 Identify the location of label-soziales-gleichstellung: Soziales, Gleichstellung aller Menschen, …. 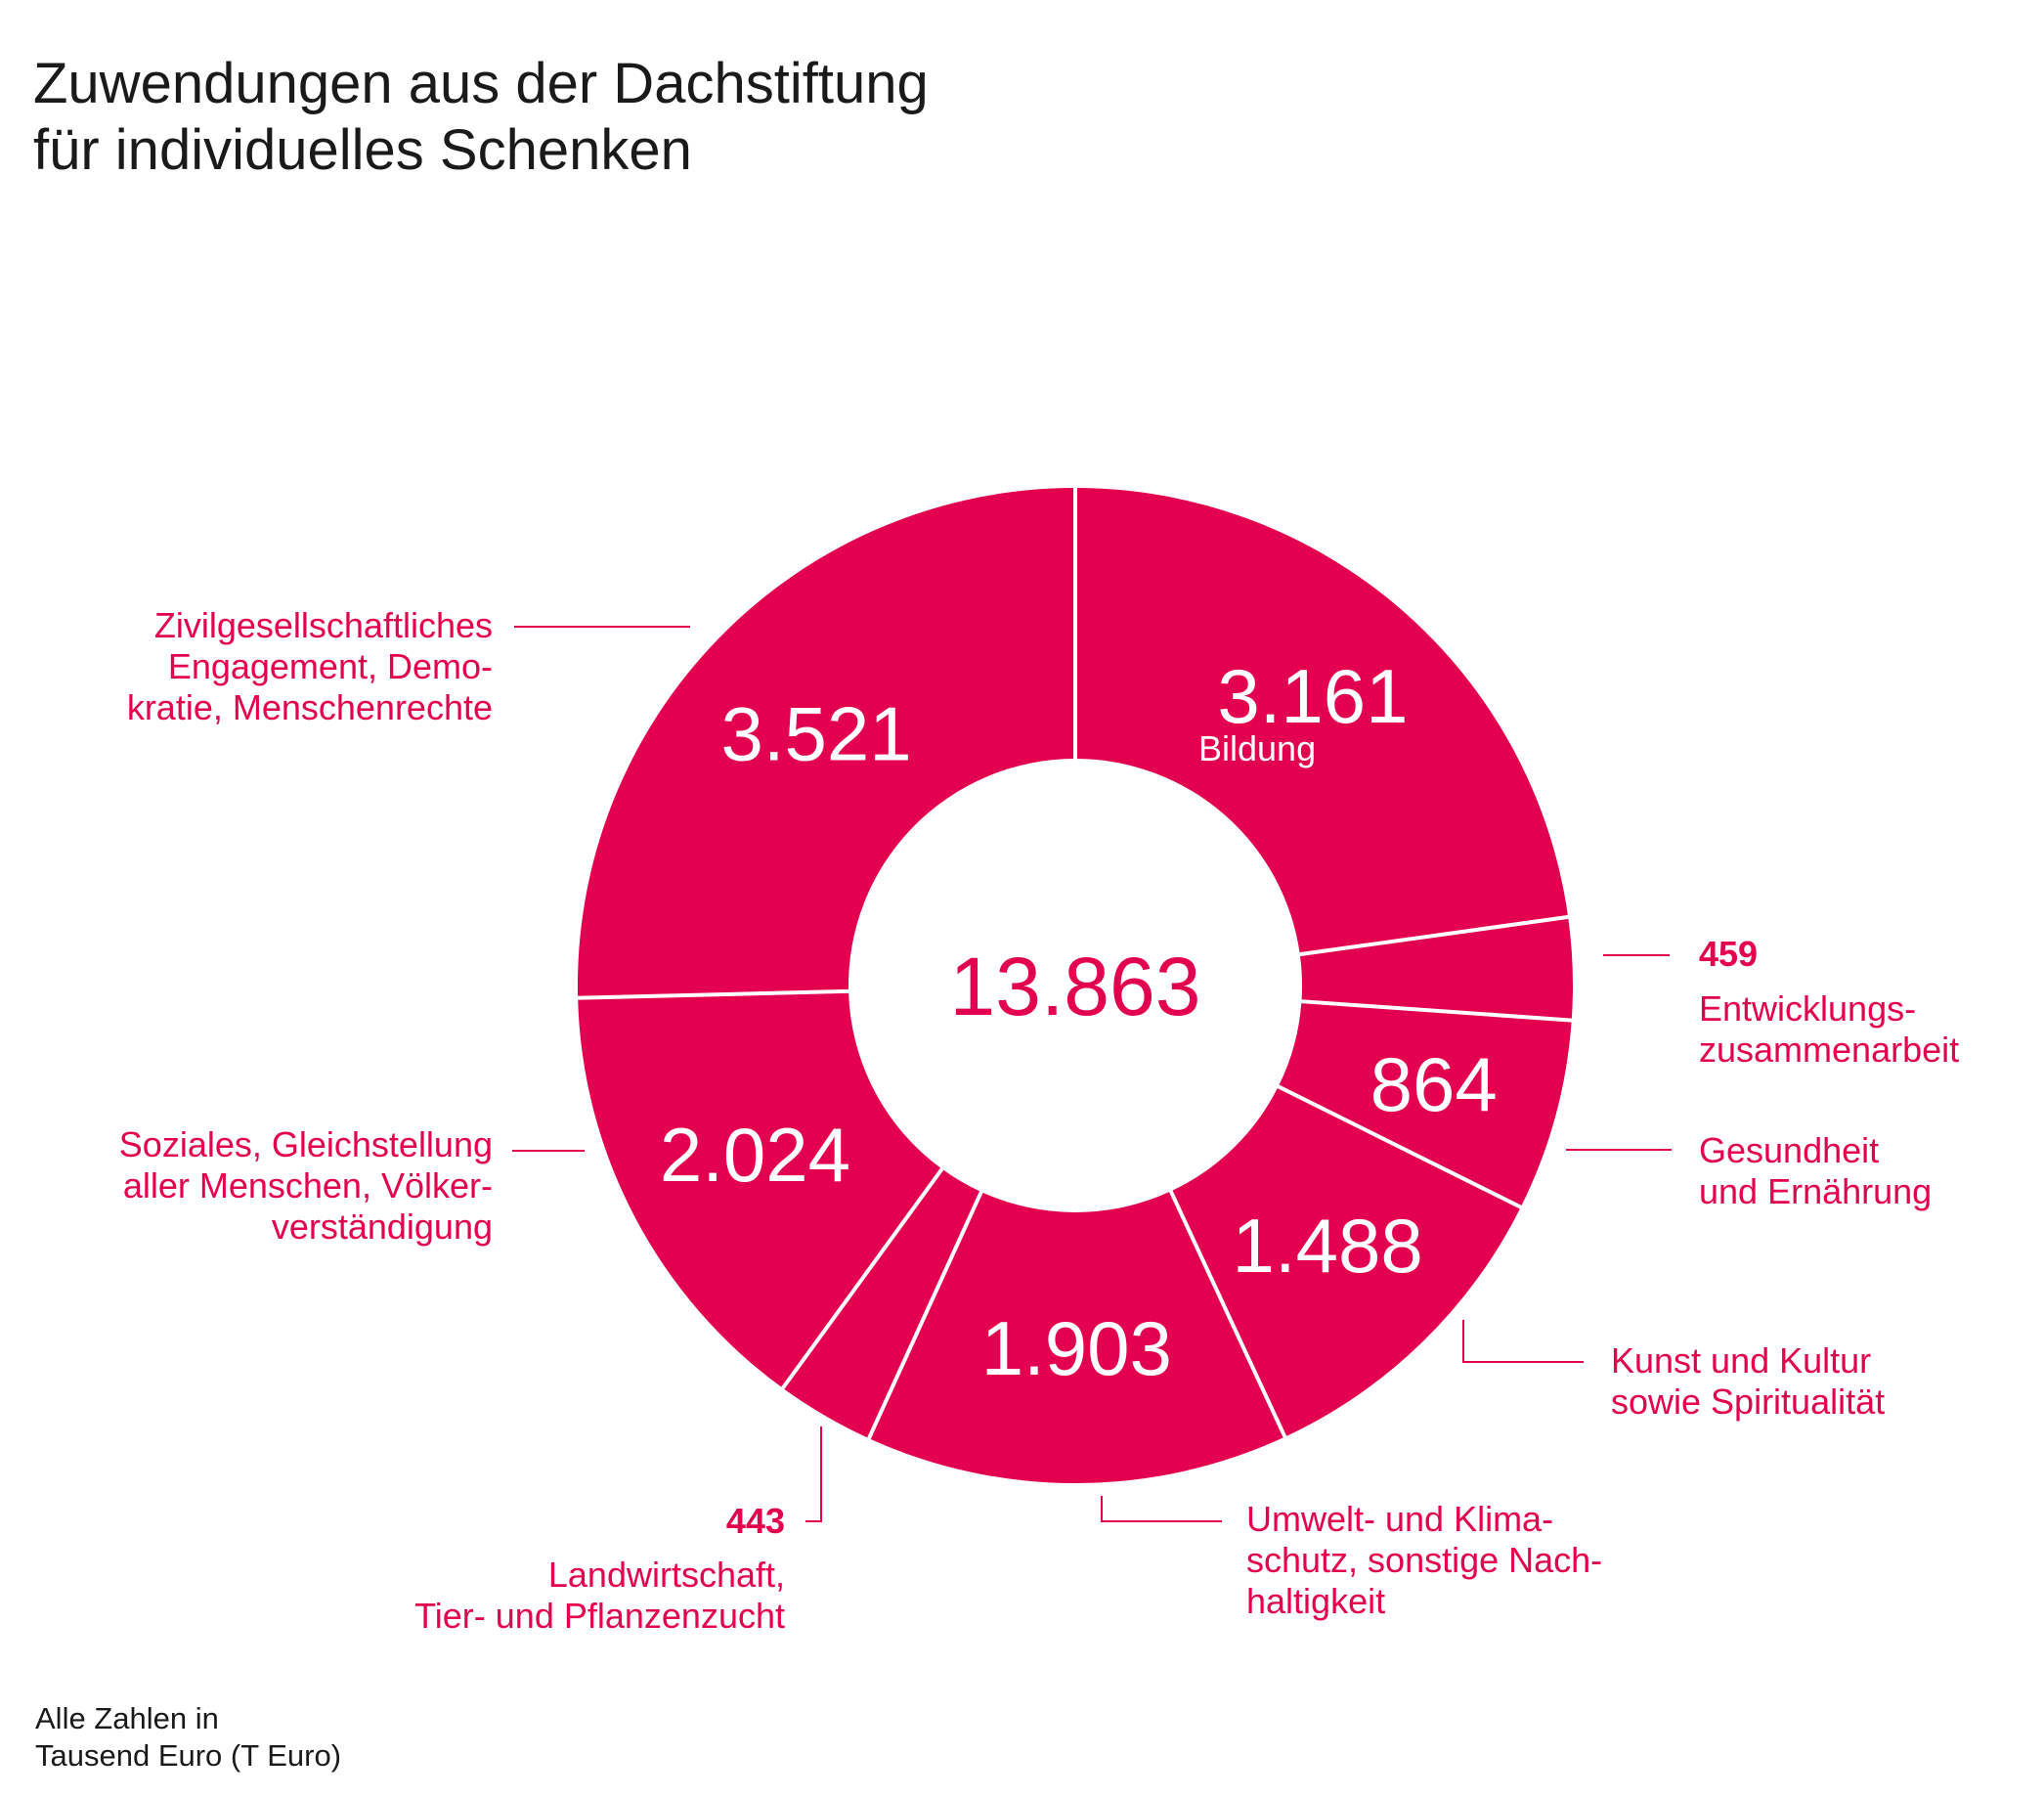
(306, 1185).